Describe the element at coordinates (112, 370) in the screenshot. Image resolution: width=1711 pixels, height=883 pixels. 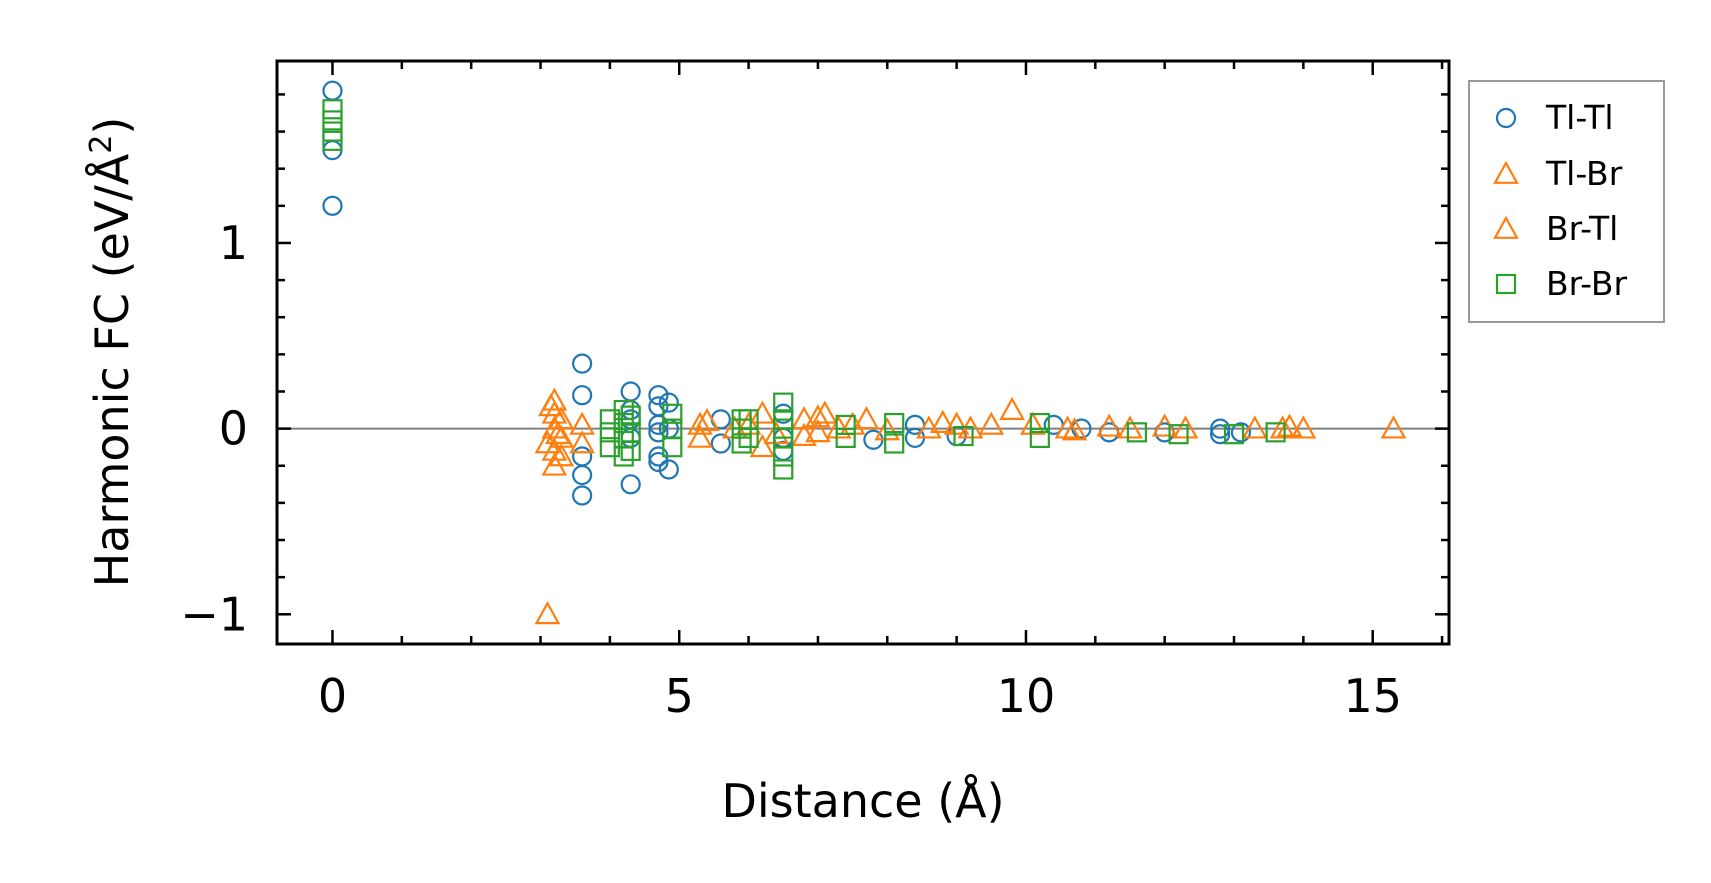
I see `y-axis-label-base: Harmonic FC (eV/Å` at that location.